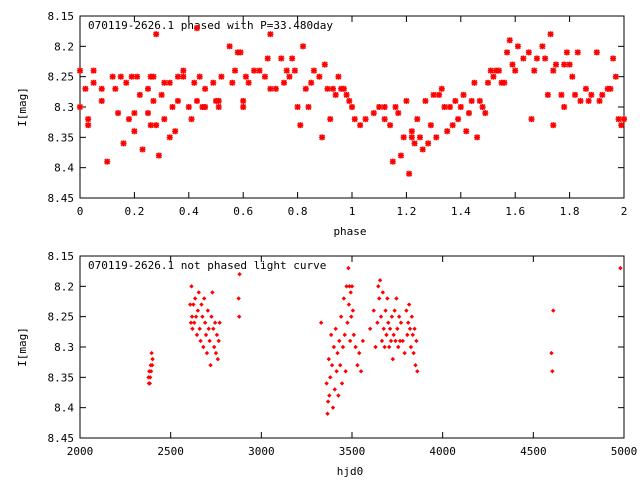 This screenshot has width=640, height=480. Describe the element at coordinates (515, 211) in the screenshot. I see `x-tick-label: 1.6` at that location.